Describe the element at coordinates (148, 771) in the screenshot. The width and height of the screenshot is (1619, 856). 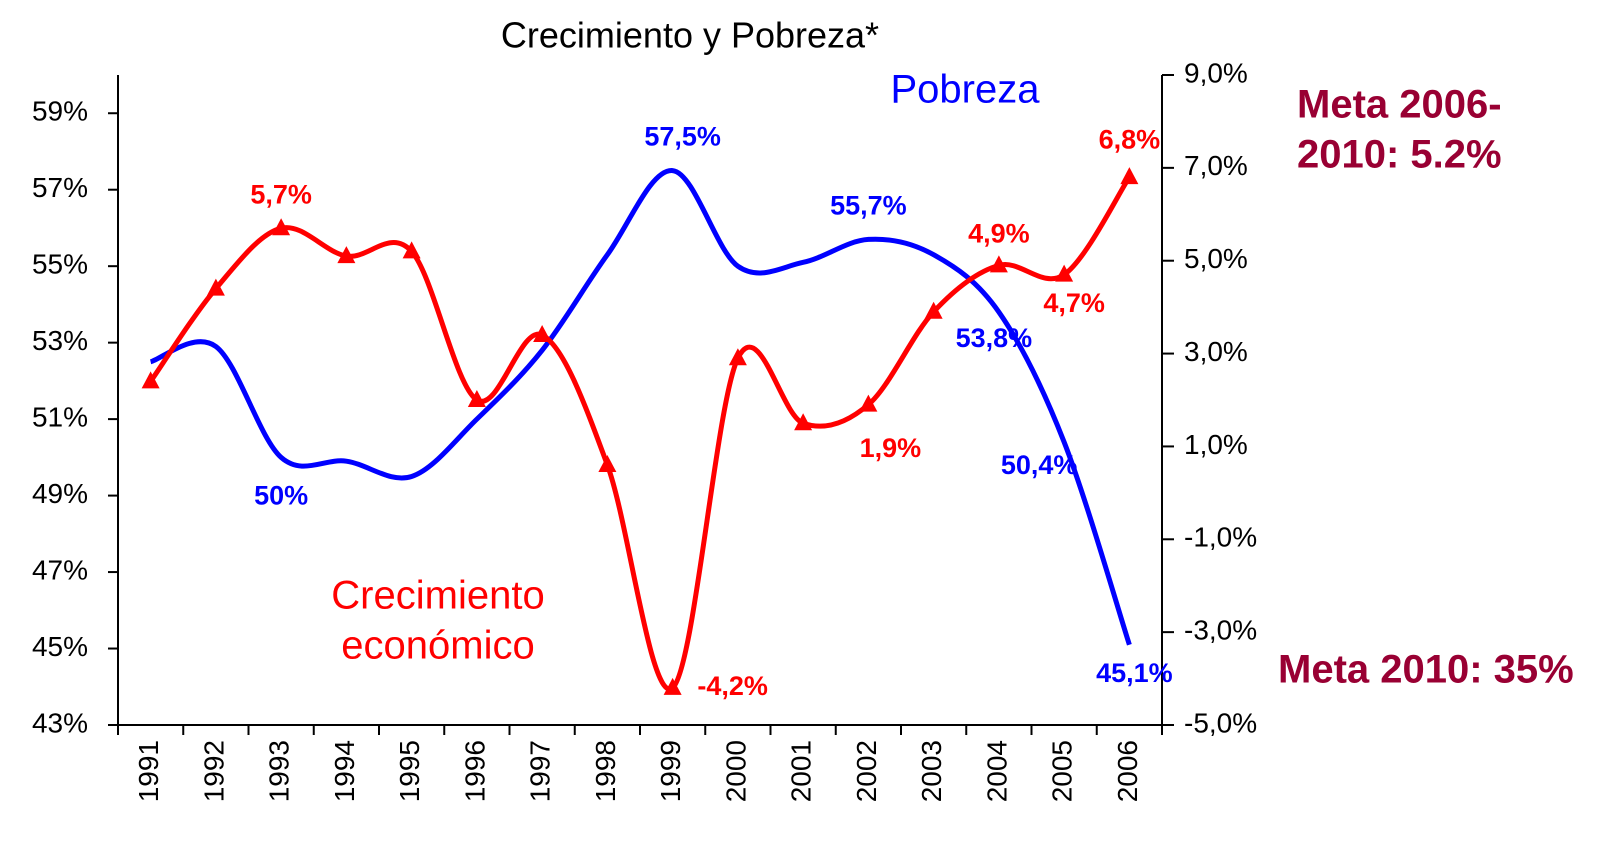
I see `x-tick-label: 1991` at that location.